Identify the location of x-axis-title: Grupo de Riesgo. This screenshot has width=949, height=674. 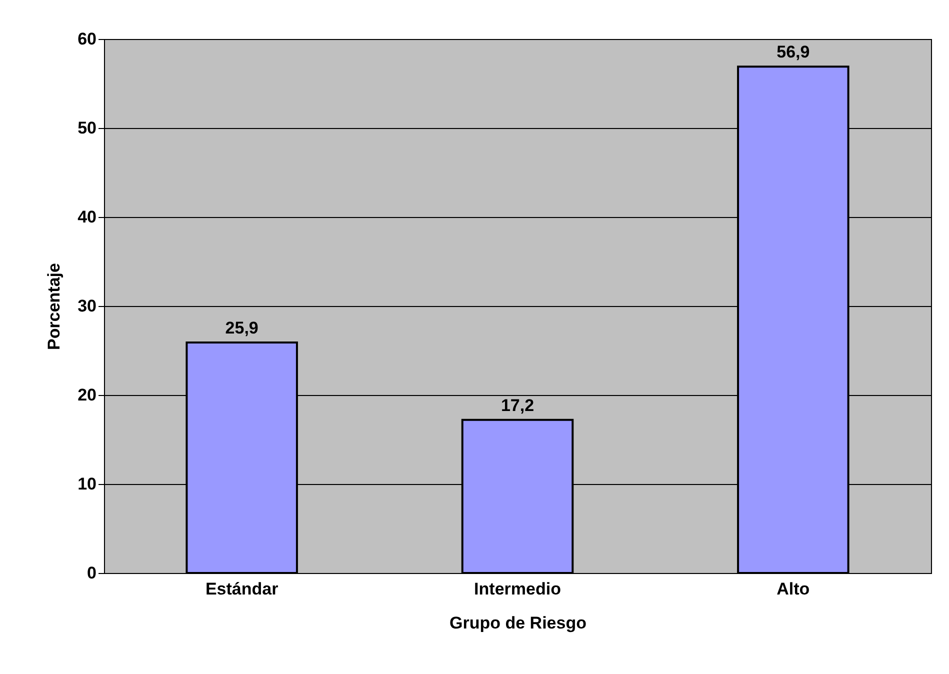
(518, 623).